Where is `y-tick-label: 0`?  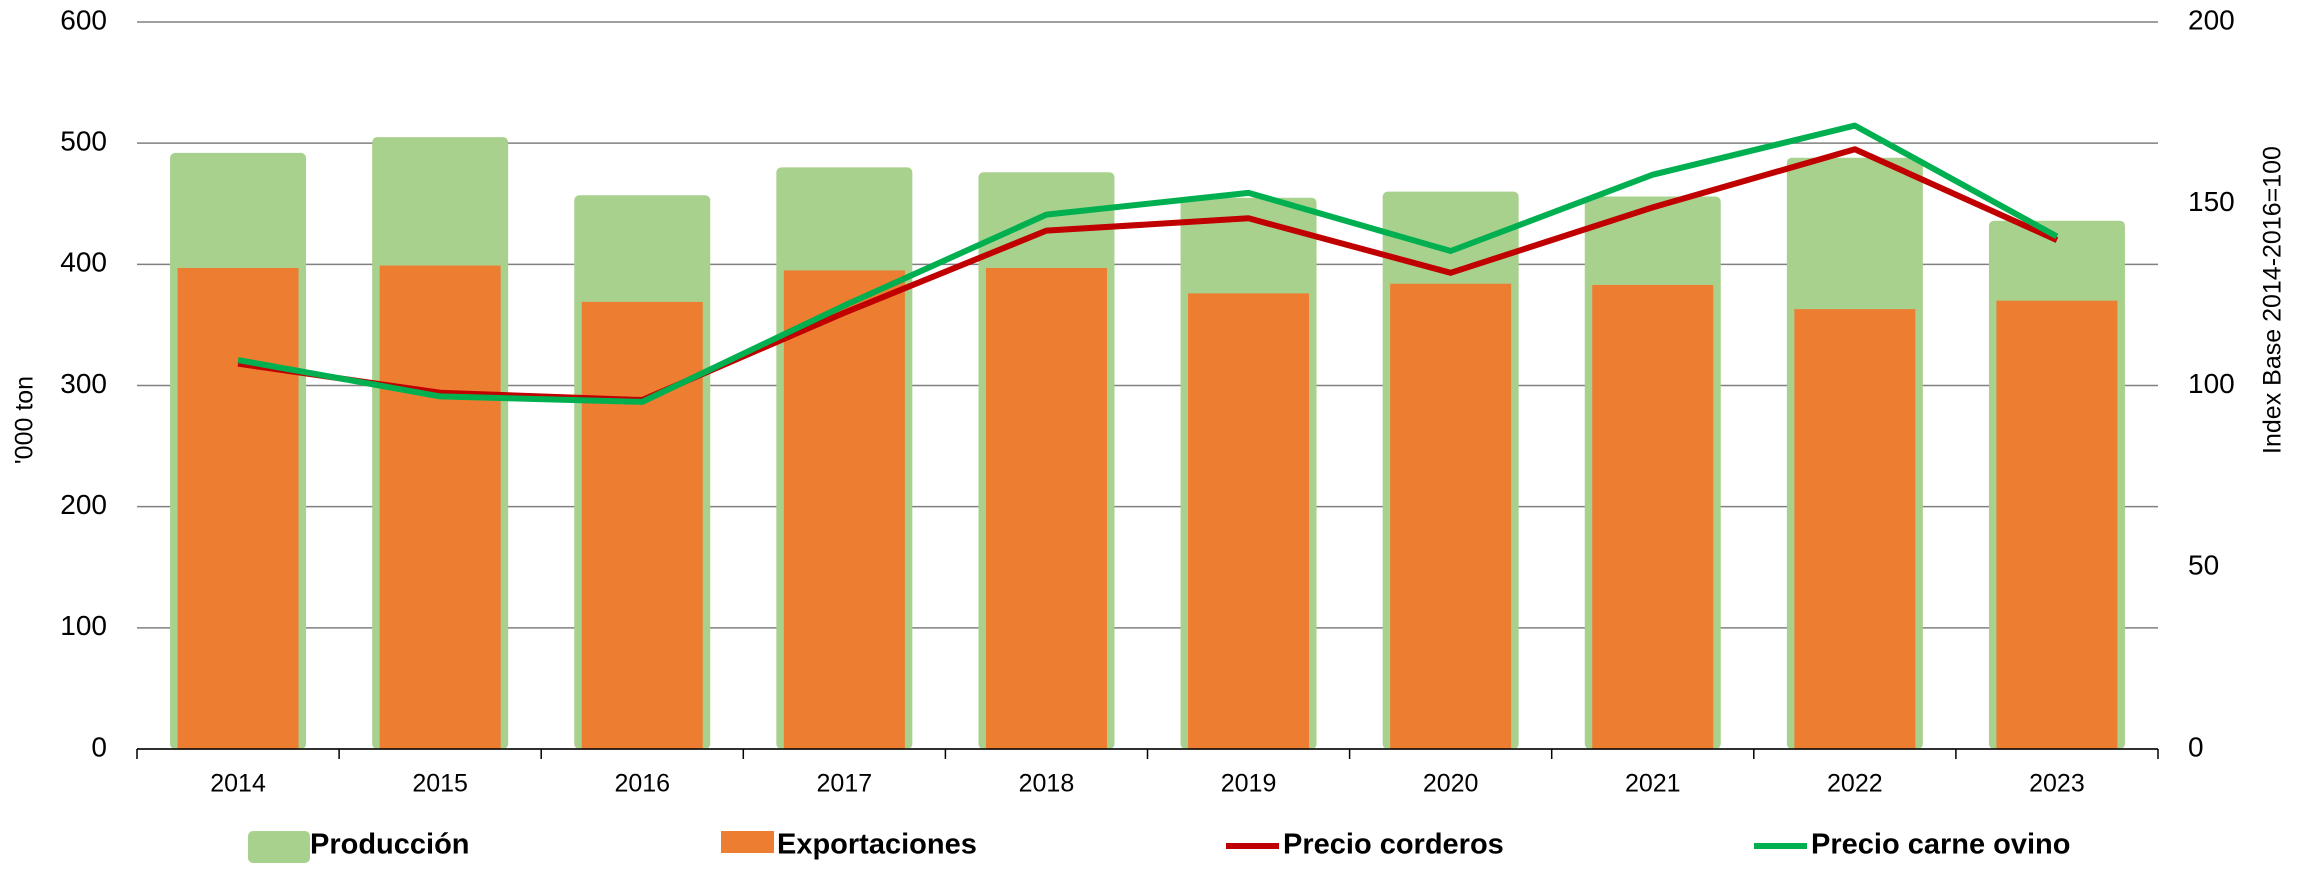 y-tick-label: 0 is located at coordinates (99, 746).